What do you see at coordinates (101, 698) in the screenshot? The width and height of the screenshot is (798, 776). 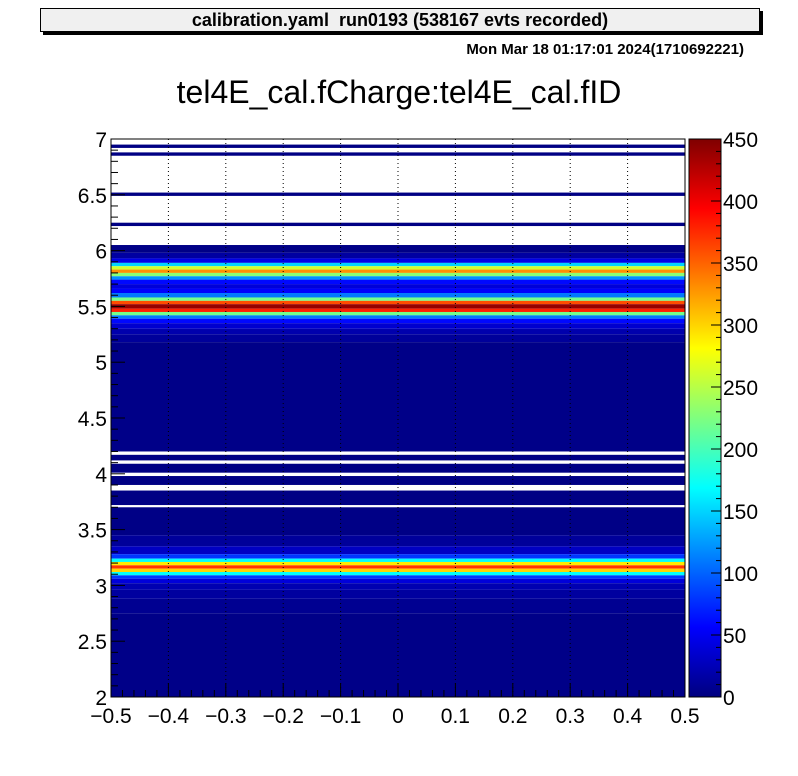 I see `y-tick-label: 2` at bounding box center [101, 698].